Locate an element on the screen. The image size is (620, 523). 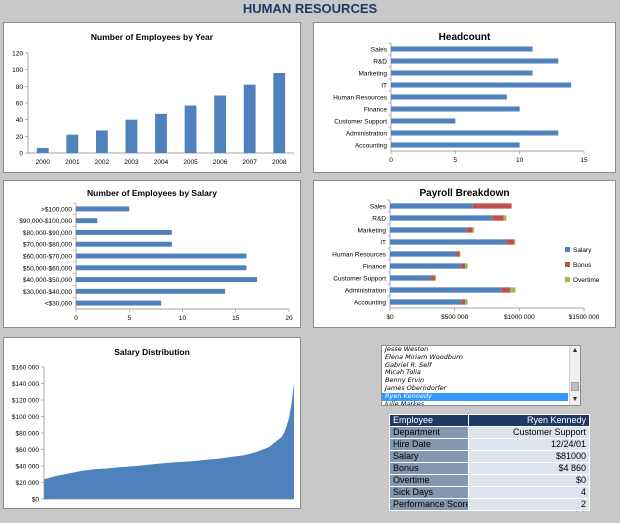
detail-row: Overtime $0 is located at coordinates (489, 480).